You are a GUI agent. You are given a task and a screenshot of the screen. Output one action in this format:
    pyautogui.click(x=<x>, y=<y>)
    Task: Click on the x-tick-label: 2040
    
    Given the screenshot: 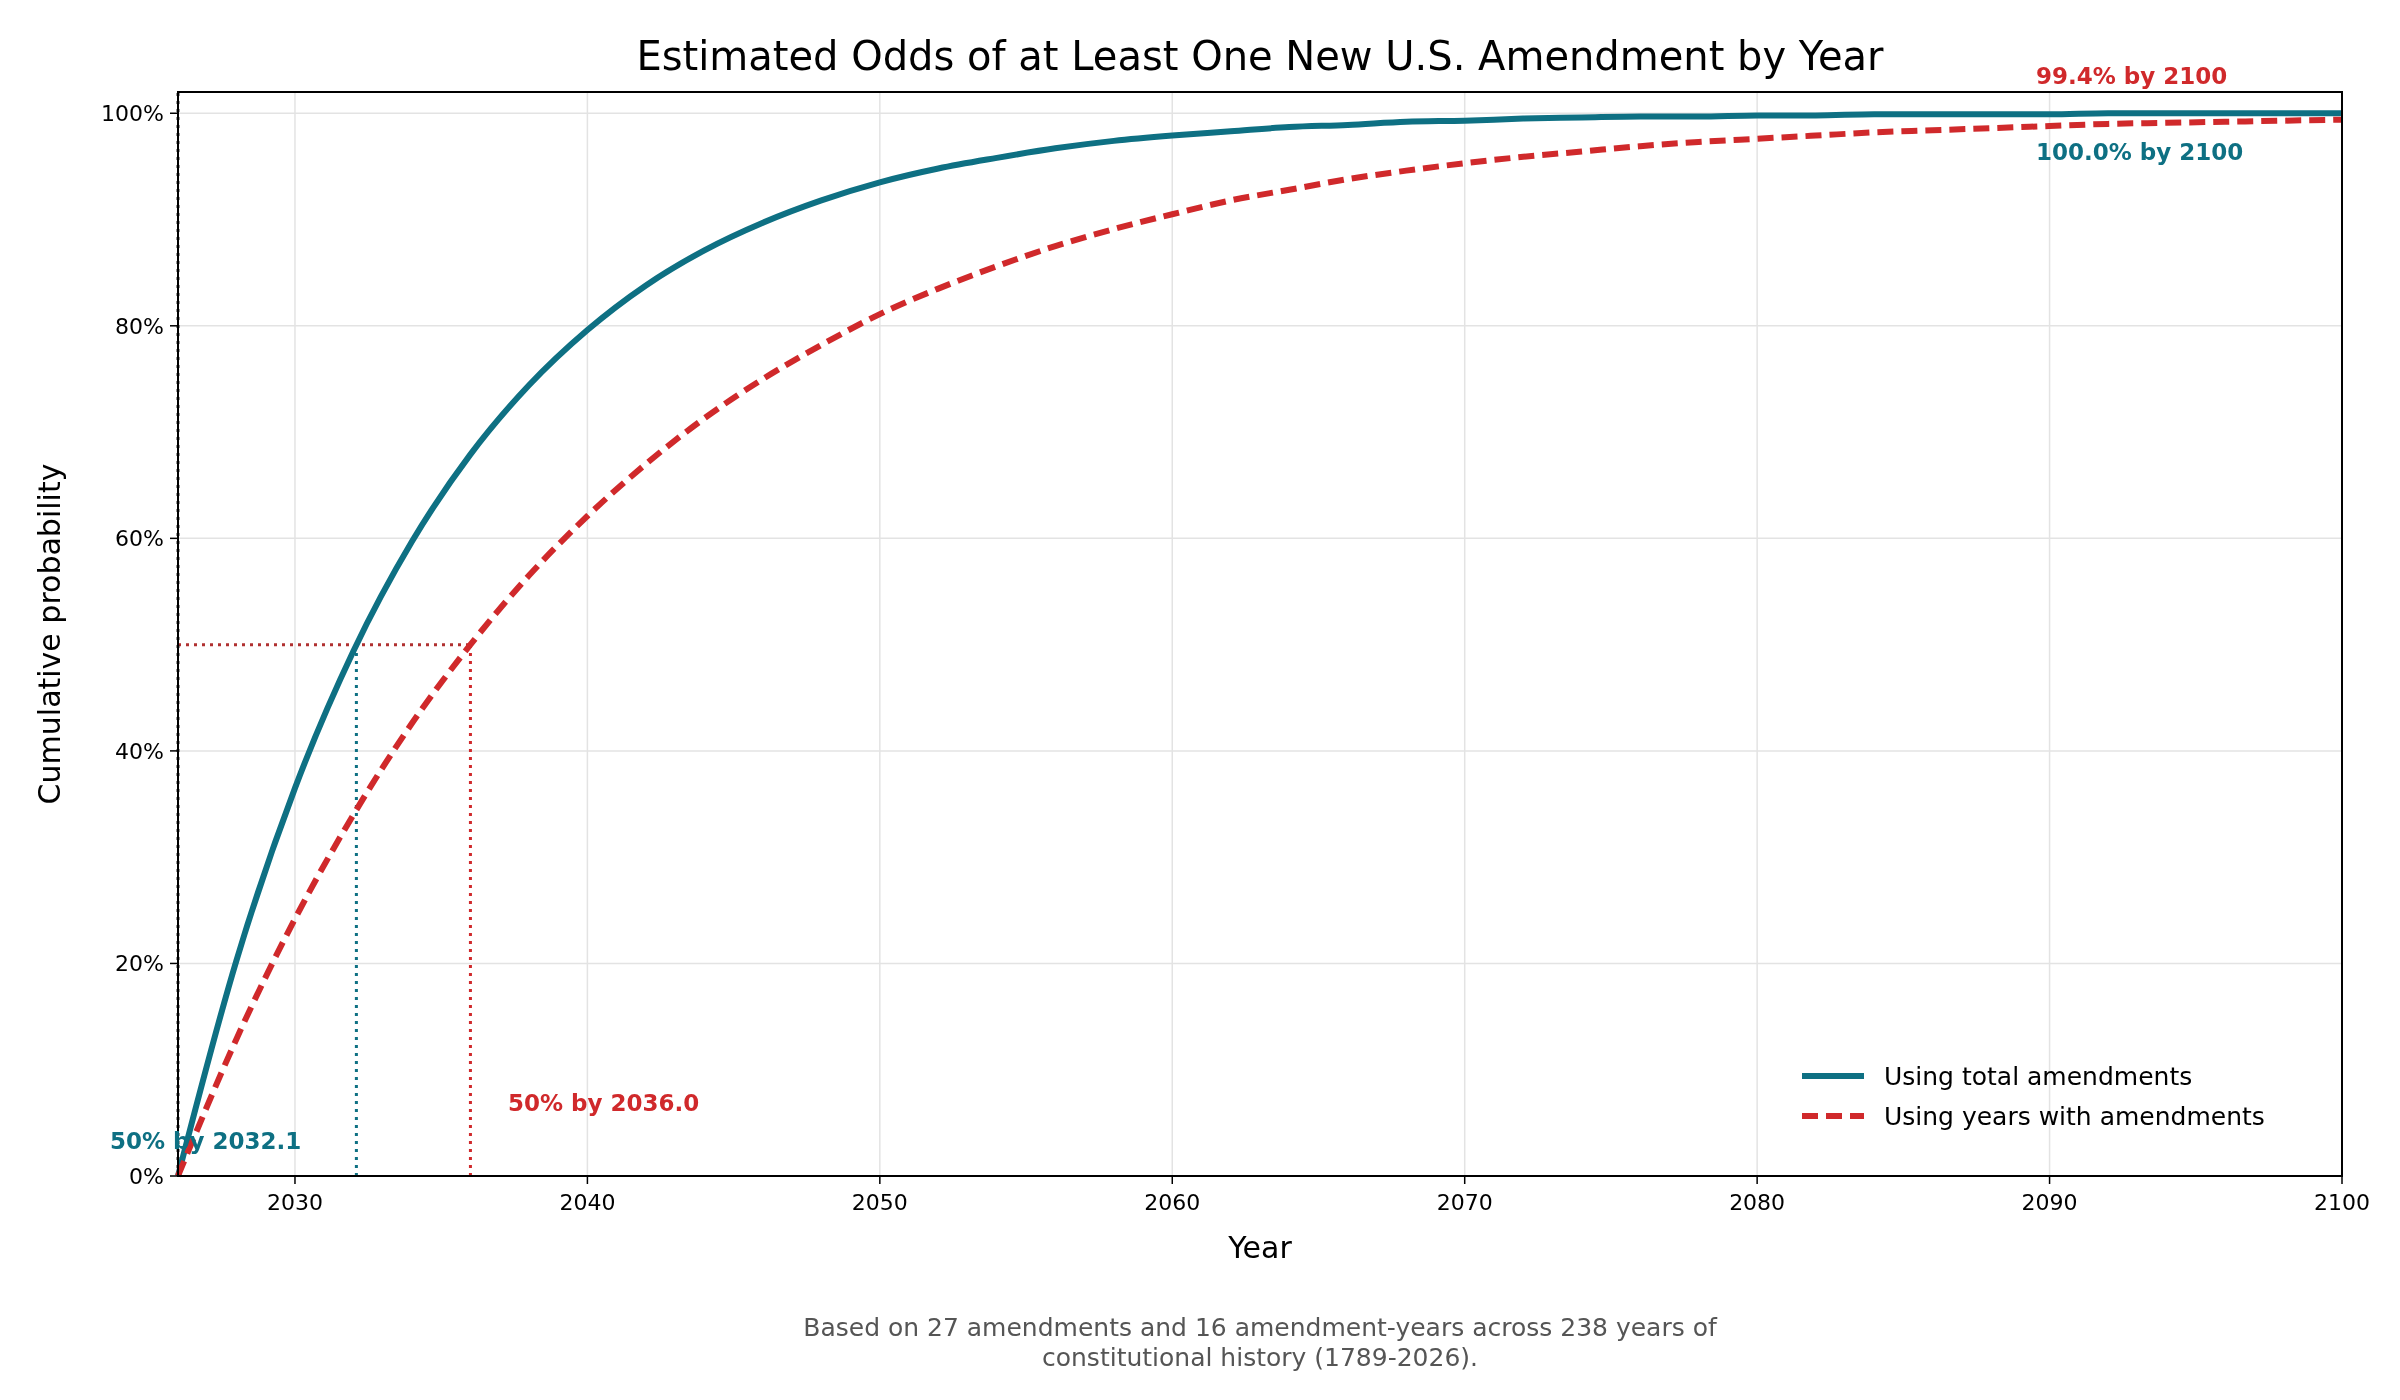 What is the action you would take?
    pyautogui.click(x=587, y=1202)
    